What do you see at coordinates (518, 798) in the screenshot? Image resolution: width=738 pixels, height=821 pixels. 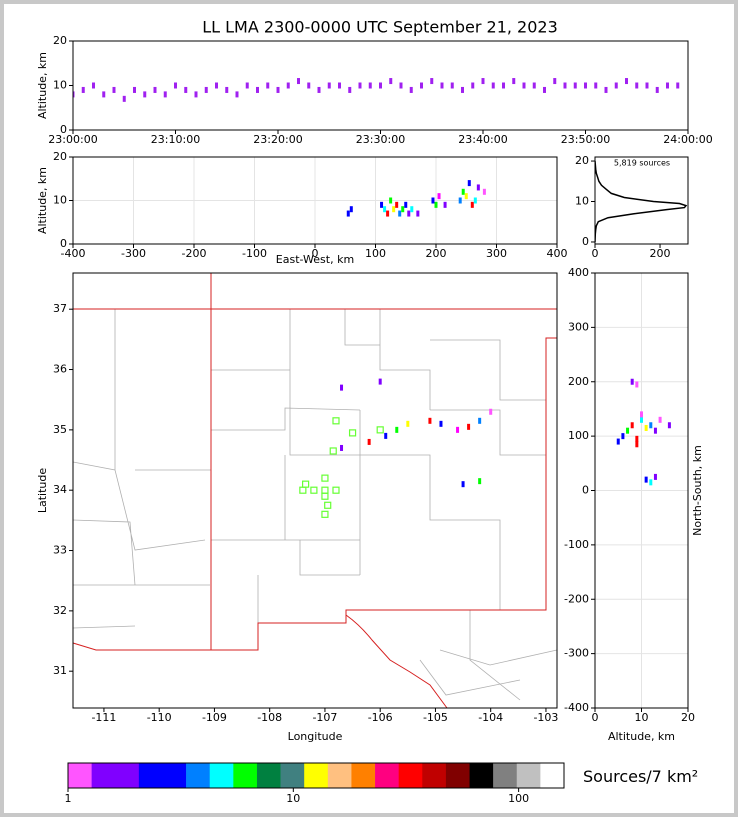 I see `colorbar-tick-label: 100` at bounding box center [518, 798].